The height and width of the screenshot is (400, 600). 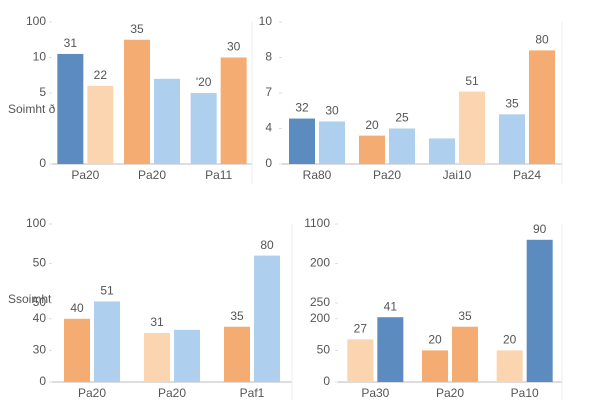 What do you see at coordinates (320, 302) in the screenshot?
I see `y-tick-label: 250` at bounding box center [320, 302].